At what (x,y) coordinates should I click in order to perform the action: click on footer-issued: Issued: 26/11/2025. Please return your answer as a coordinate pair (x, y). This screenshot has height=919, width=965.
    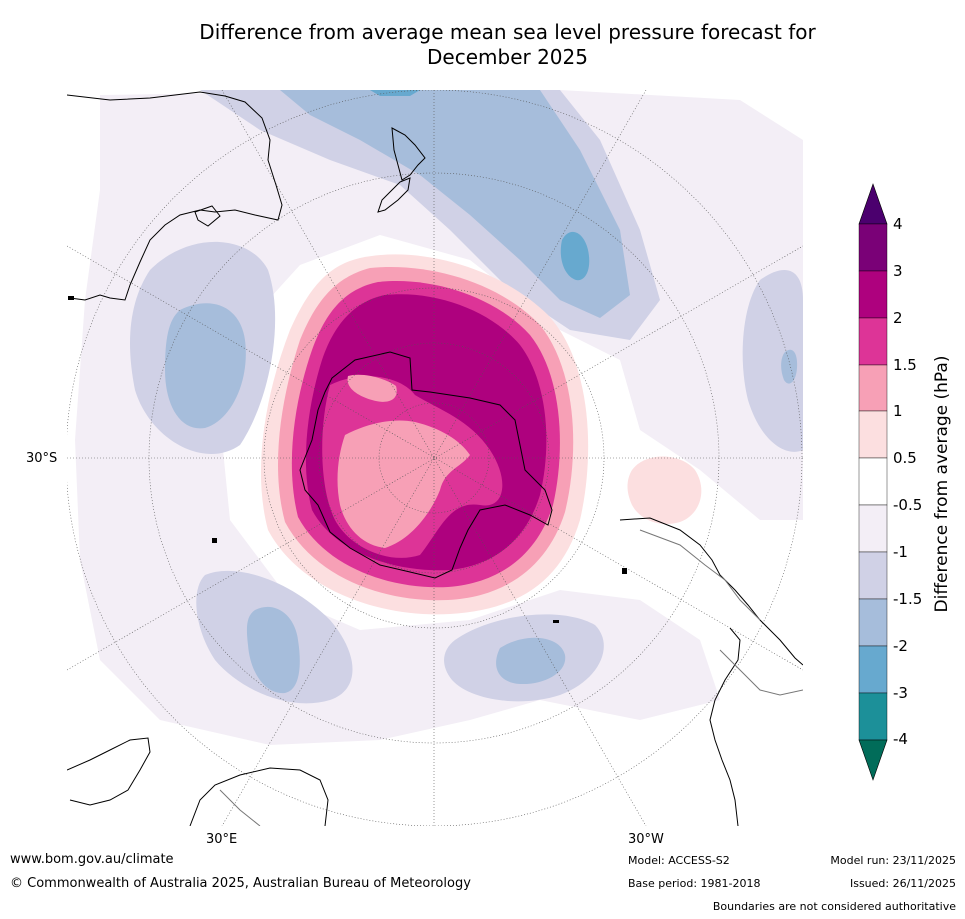
    Looking at the image, I should click on (902, 883).